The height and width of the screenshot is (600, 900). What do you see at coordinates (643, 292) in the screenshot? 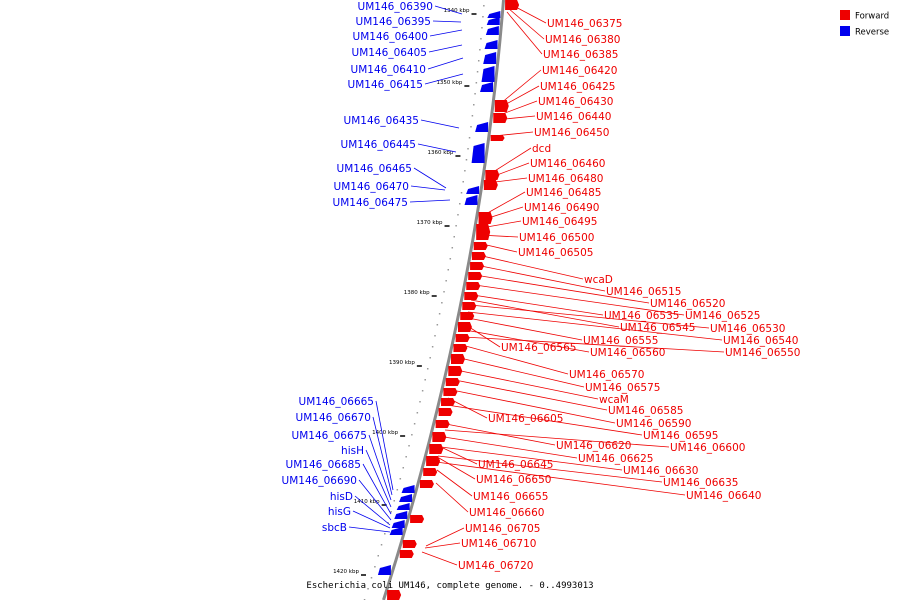
I see `gene-label-forward: UM146_06515` at bounding box center [643, 292].